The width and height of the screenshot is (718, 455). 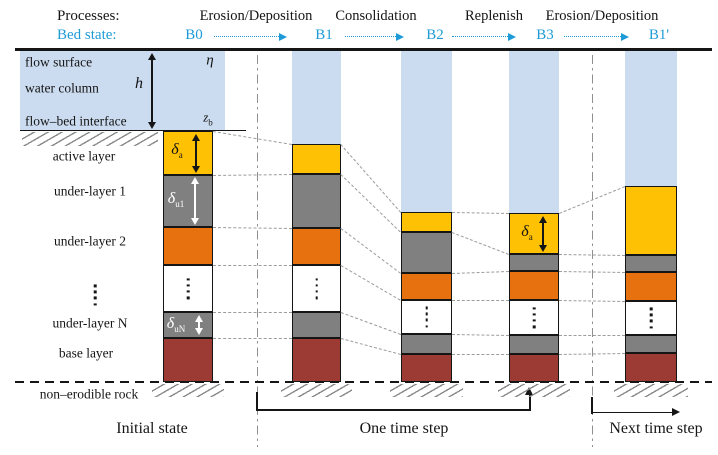 I want to click on next-time-step-label: Next time step, so click(x=656, y=428).